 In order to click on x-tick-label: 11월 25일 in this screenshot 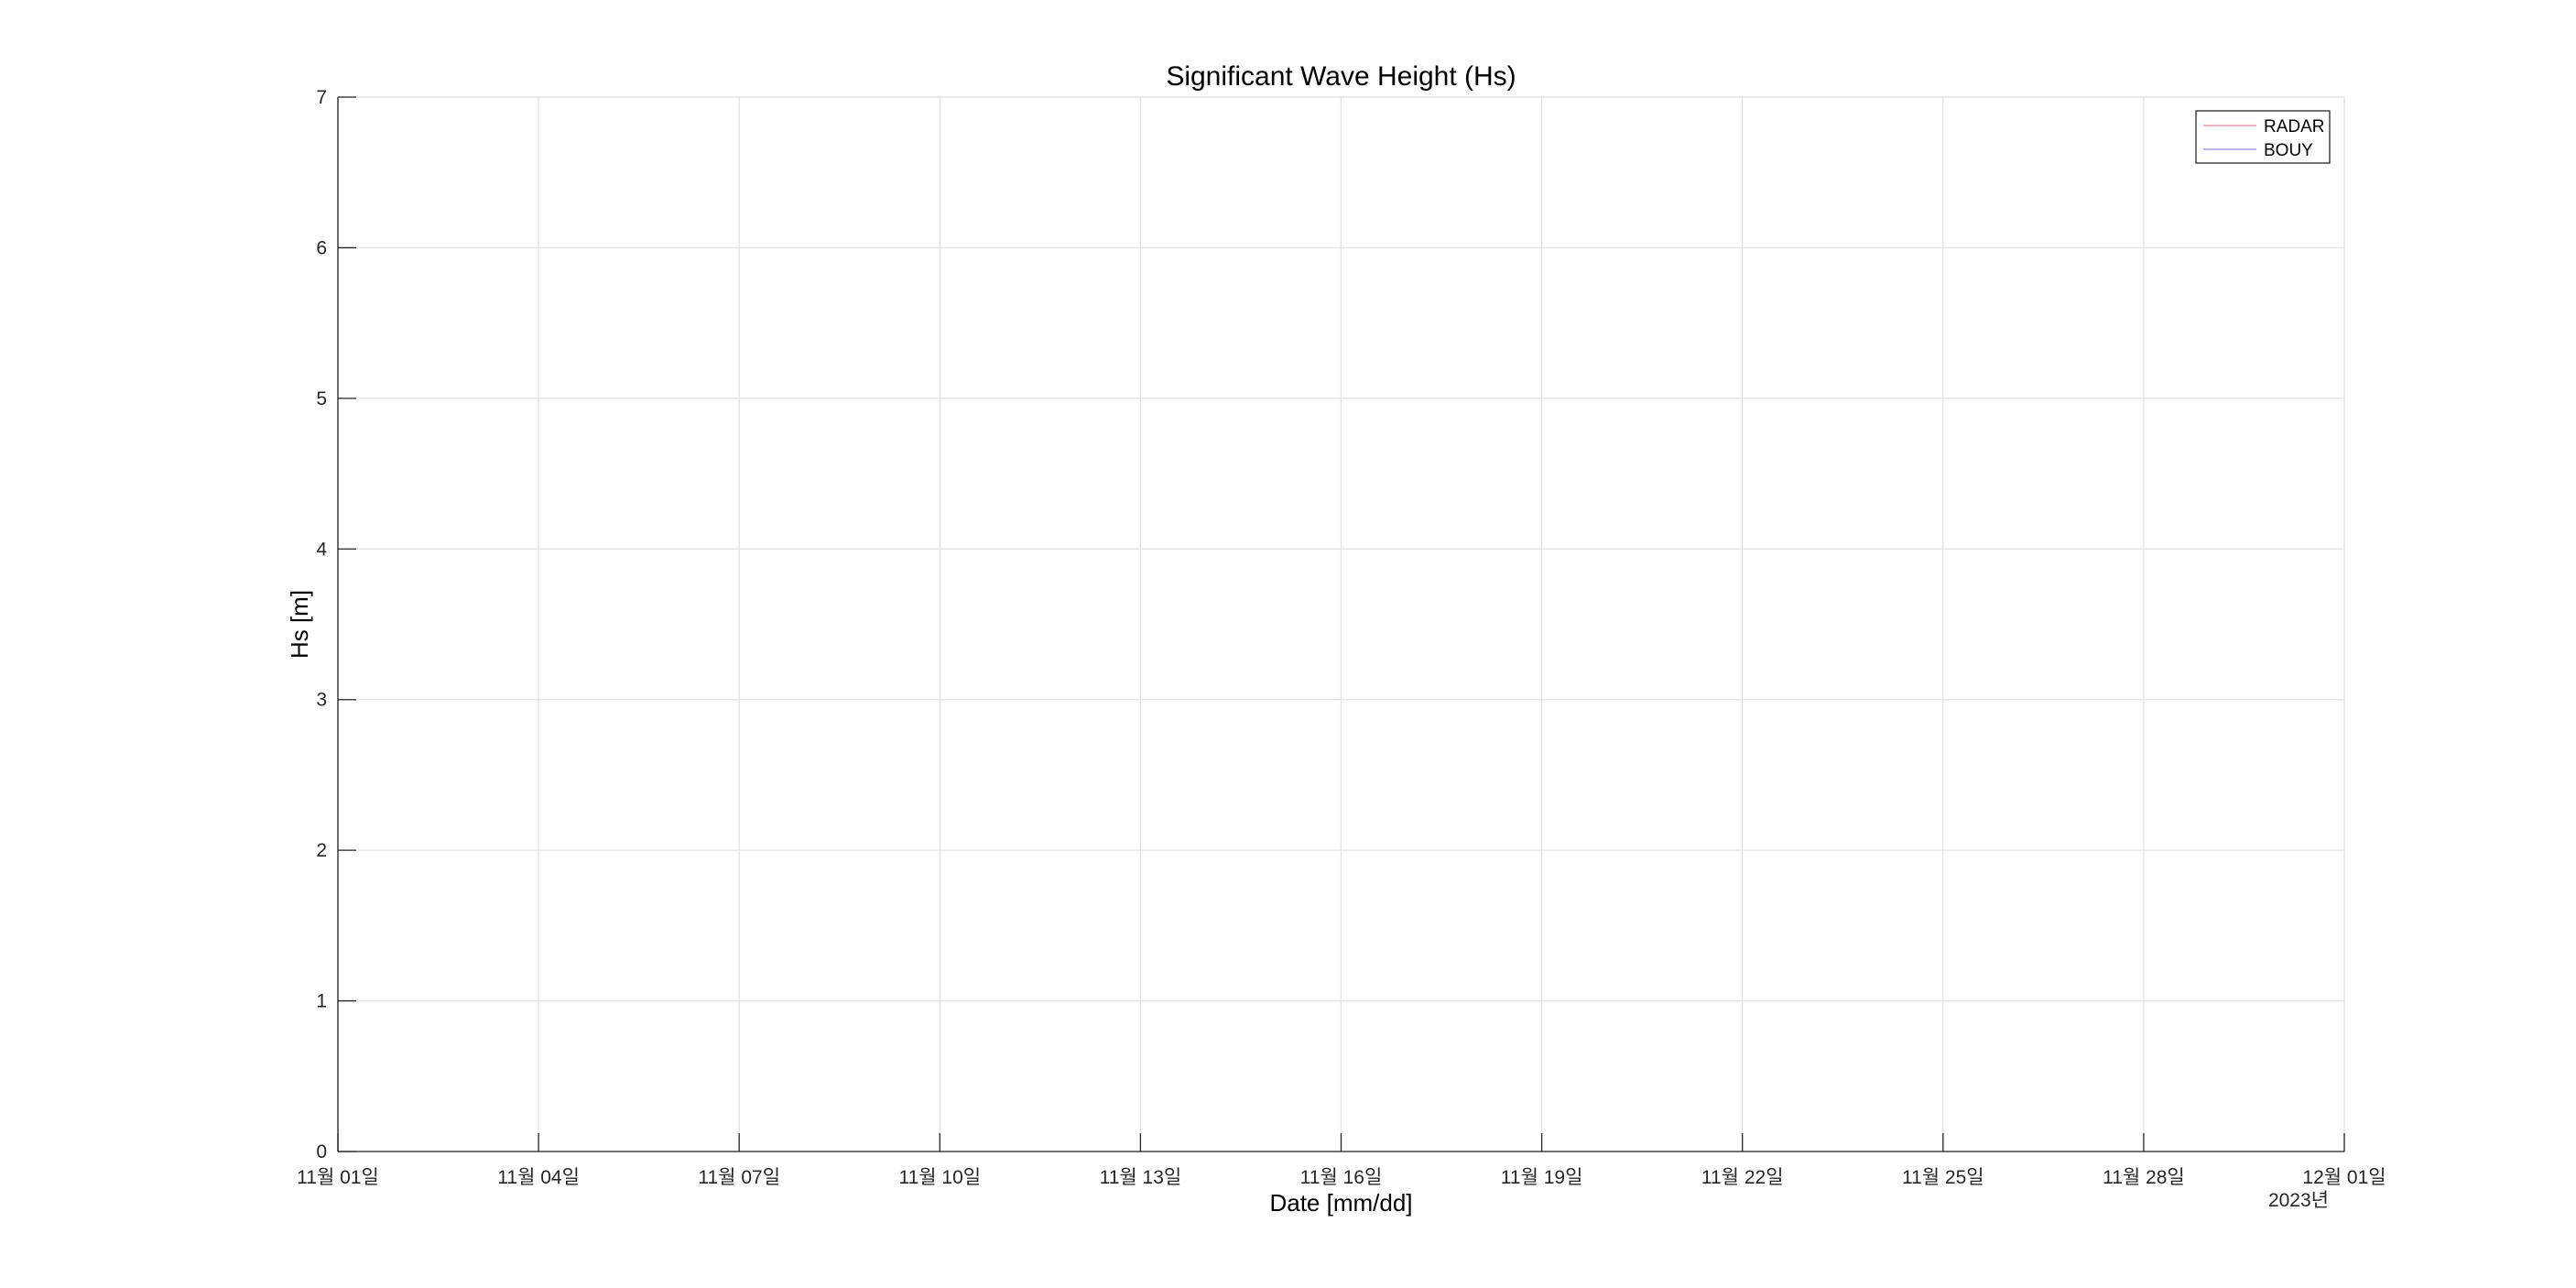, I will do `click(1943, 1177)`.